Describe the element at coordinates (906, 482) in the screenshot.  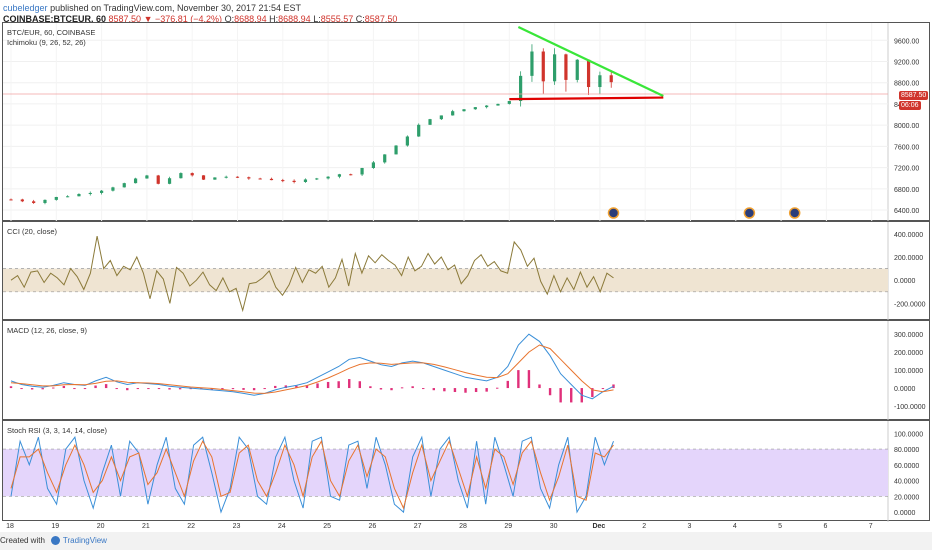
I see `pane-tick-label: 40.0000` at that location.